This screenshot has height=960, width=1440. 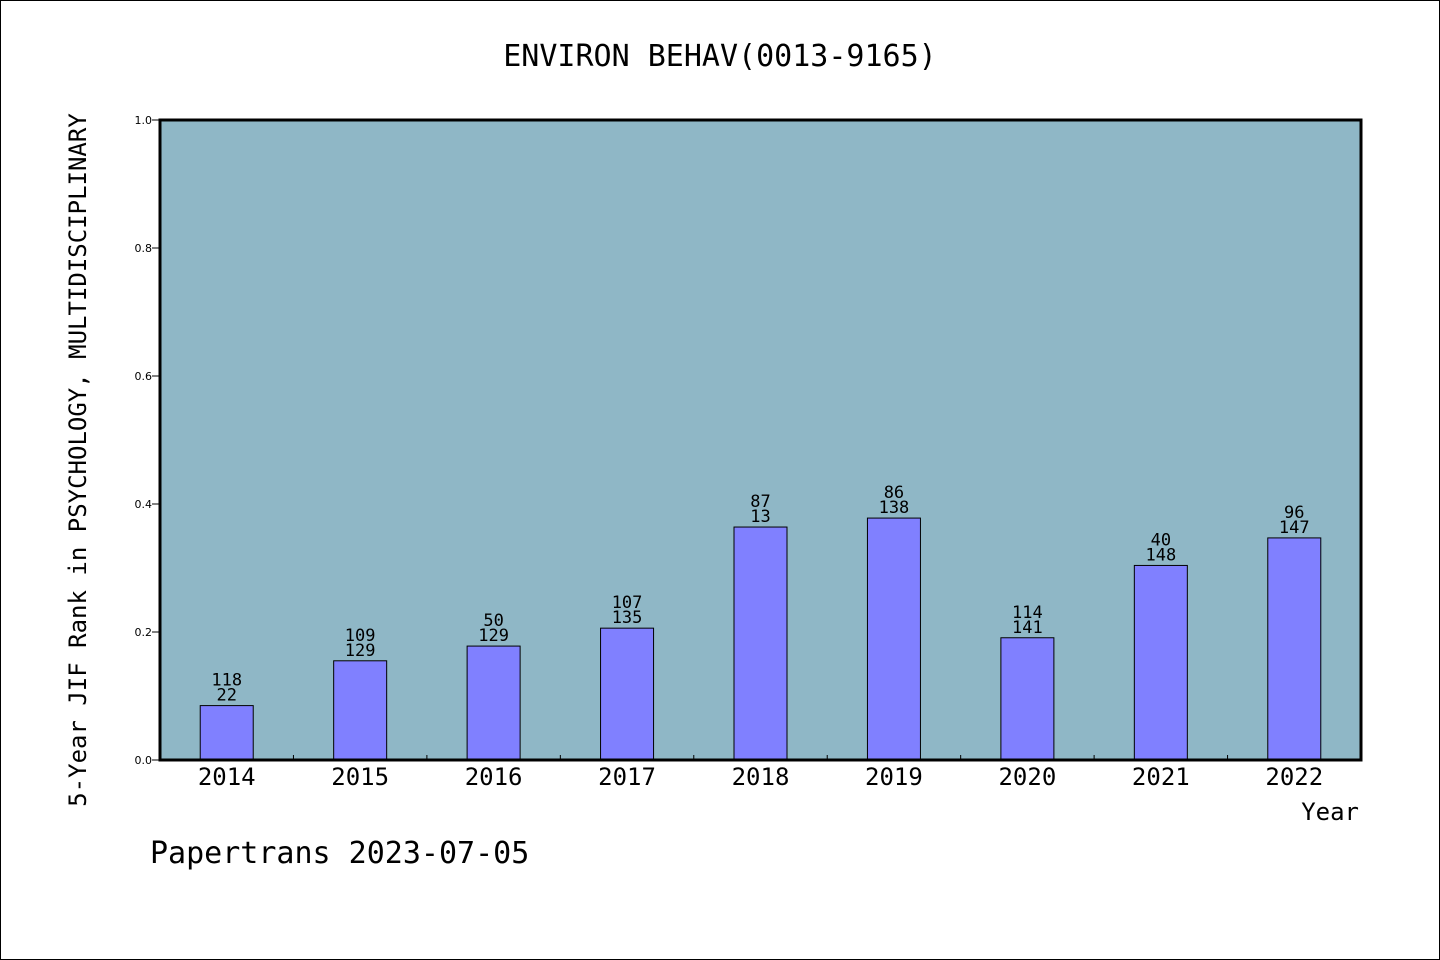 What do you see at coordinates (144, 504) in the screenshot?
I see `y-tick-label: 0.4` at bounding box center [144, 504].